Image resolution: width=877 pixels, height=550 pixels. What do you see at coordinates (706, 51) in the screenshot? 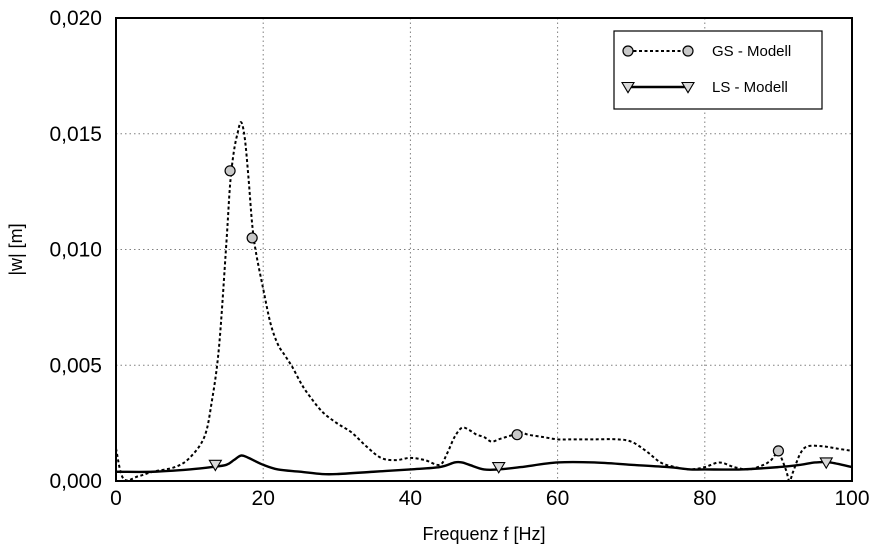
I see `legend-item: GS - Modell` at bounding box center [706, 51].